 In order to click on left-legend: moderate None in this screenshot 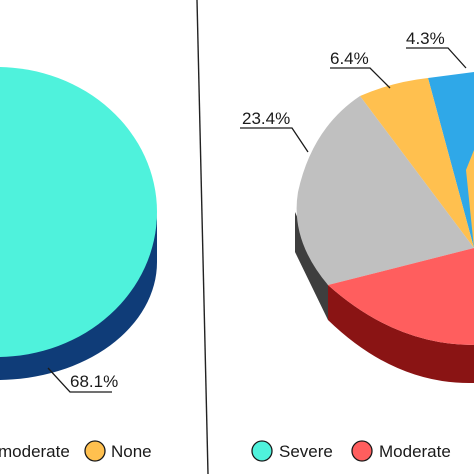, I will do `click(76, 451)`.